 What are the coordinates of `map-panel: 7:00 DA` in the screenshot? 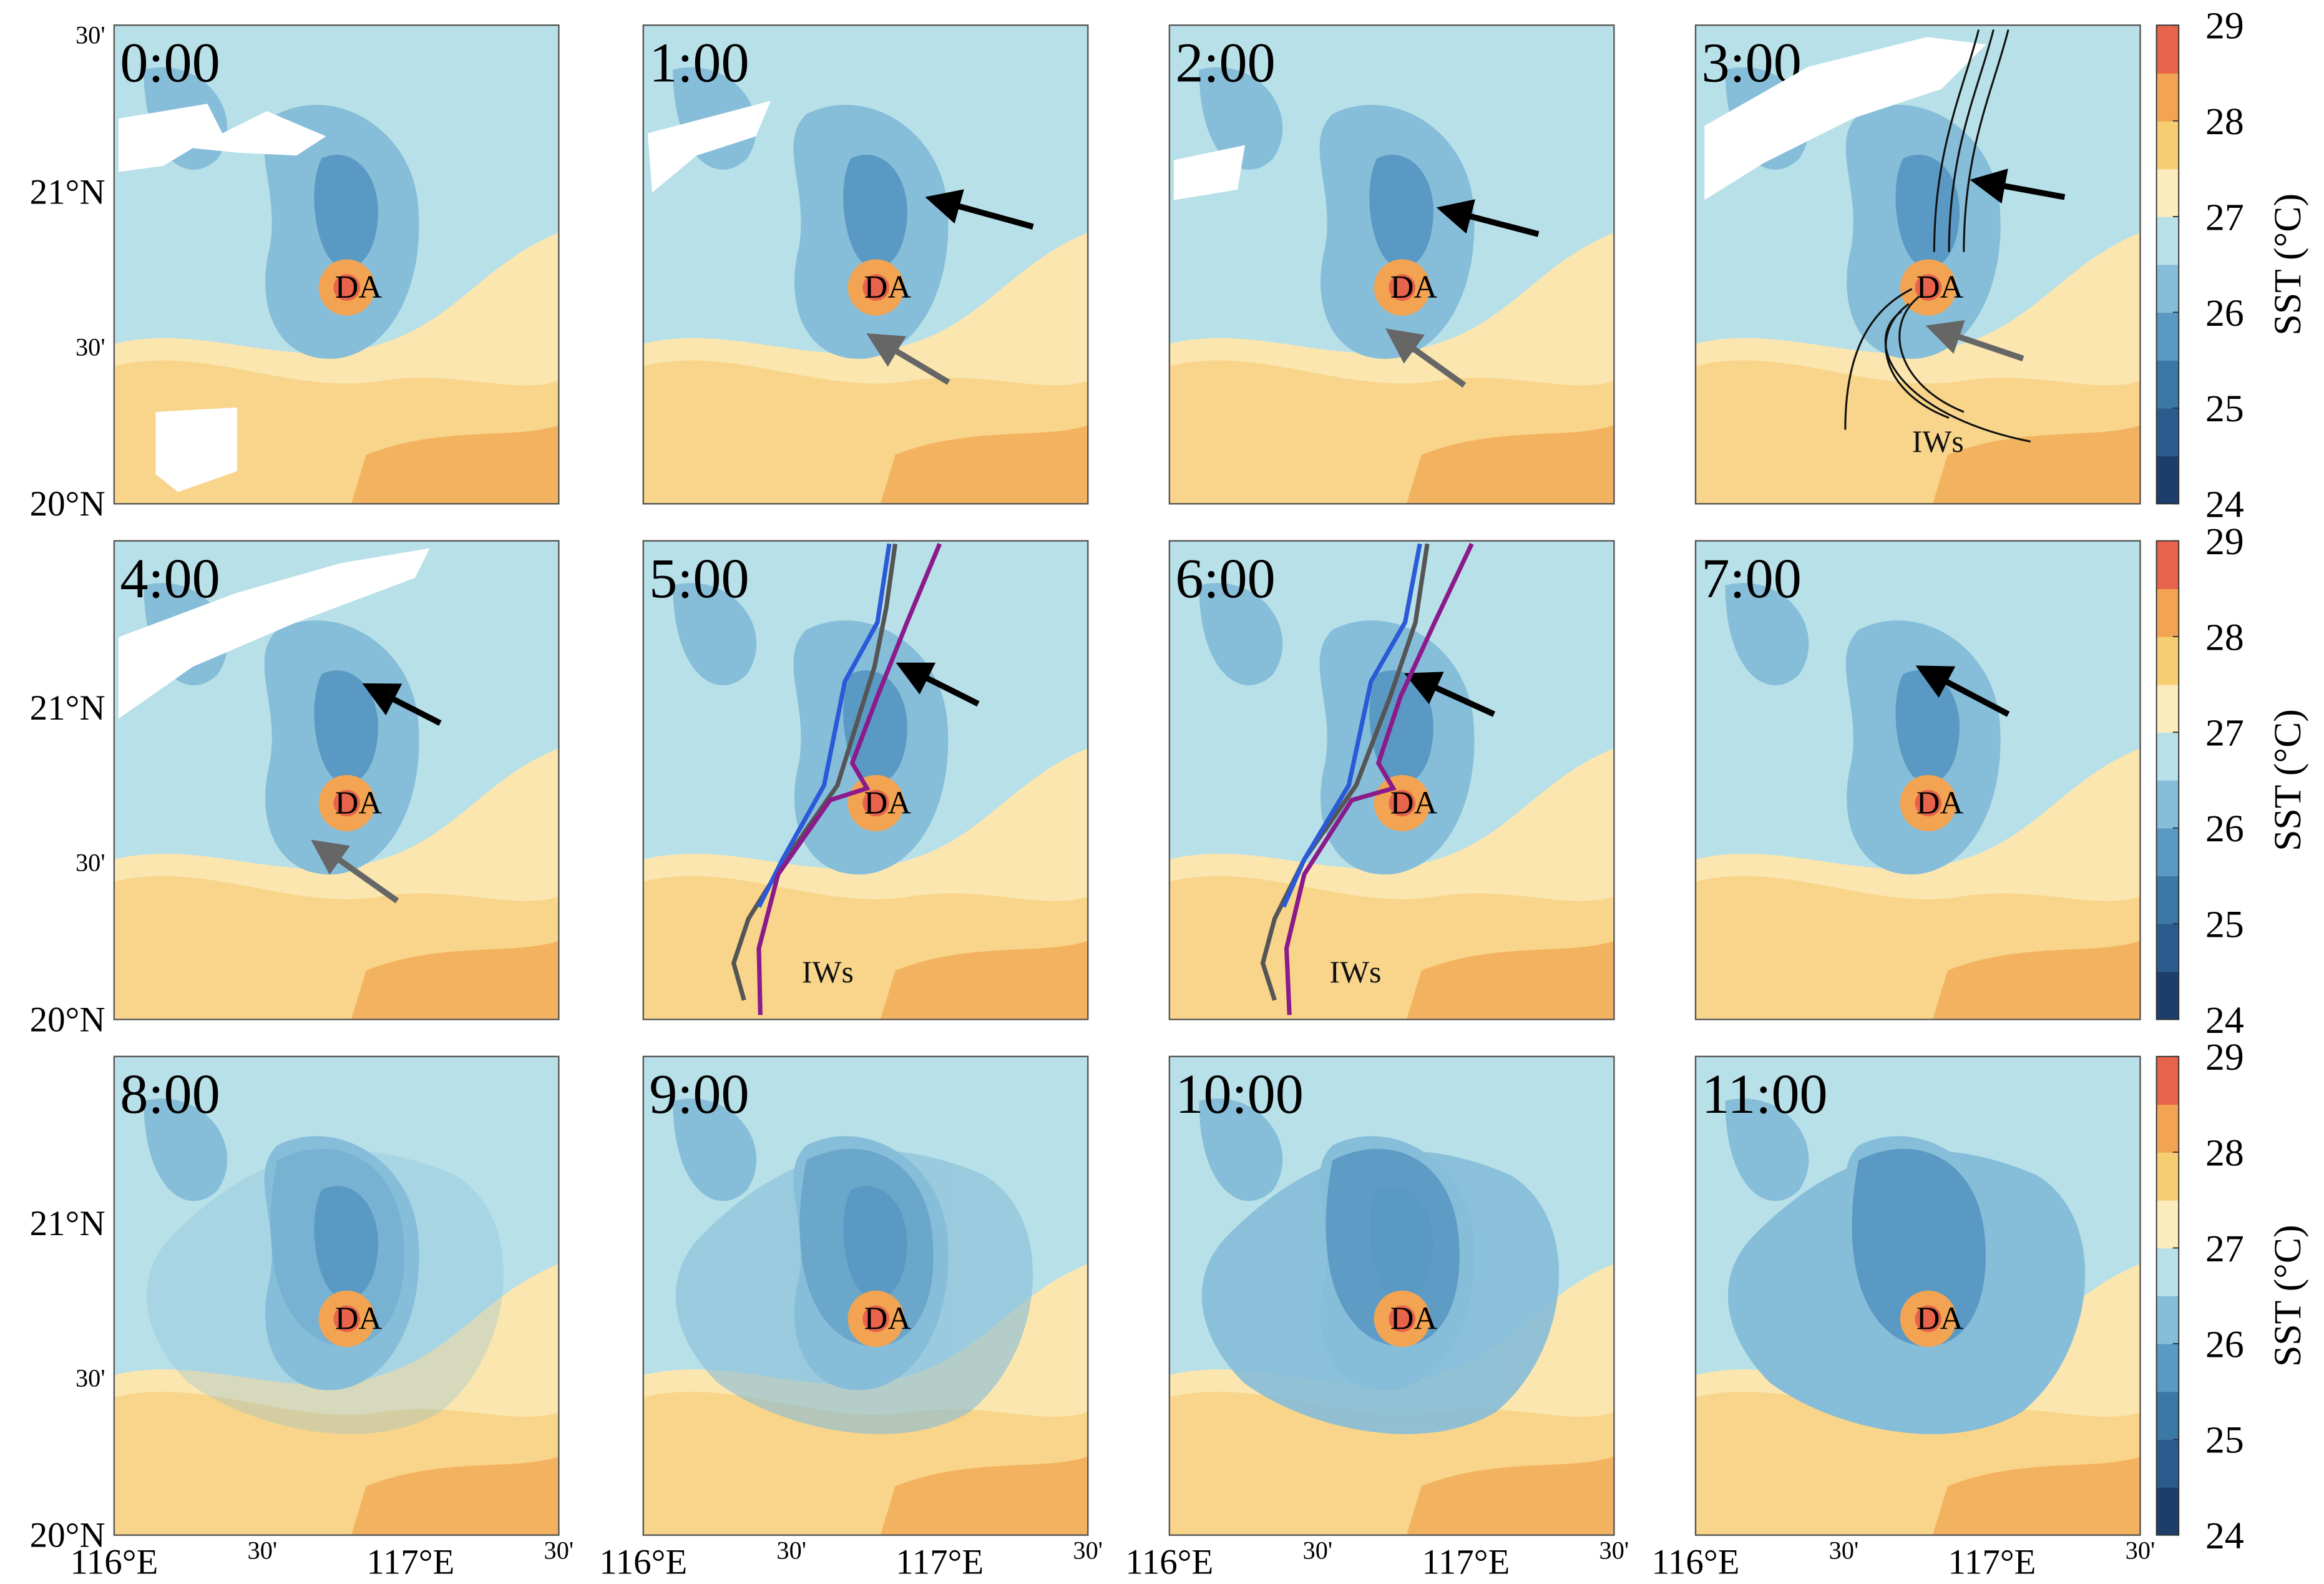 It's located at (1917, 780).